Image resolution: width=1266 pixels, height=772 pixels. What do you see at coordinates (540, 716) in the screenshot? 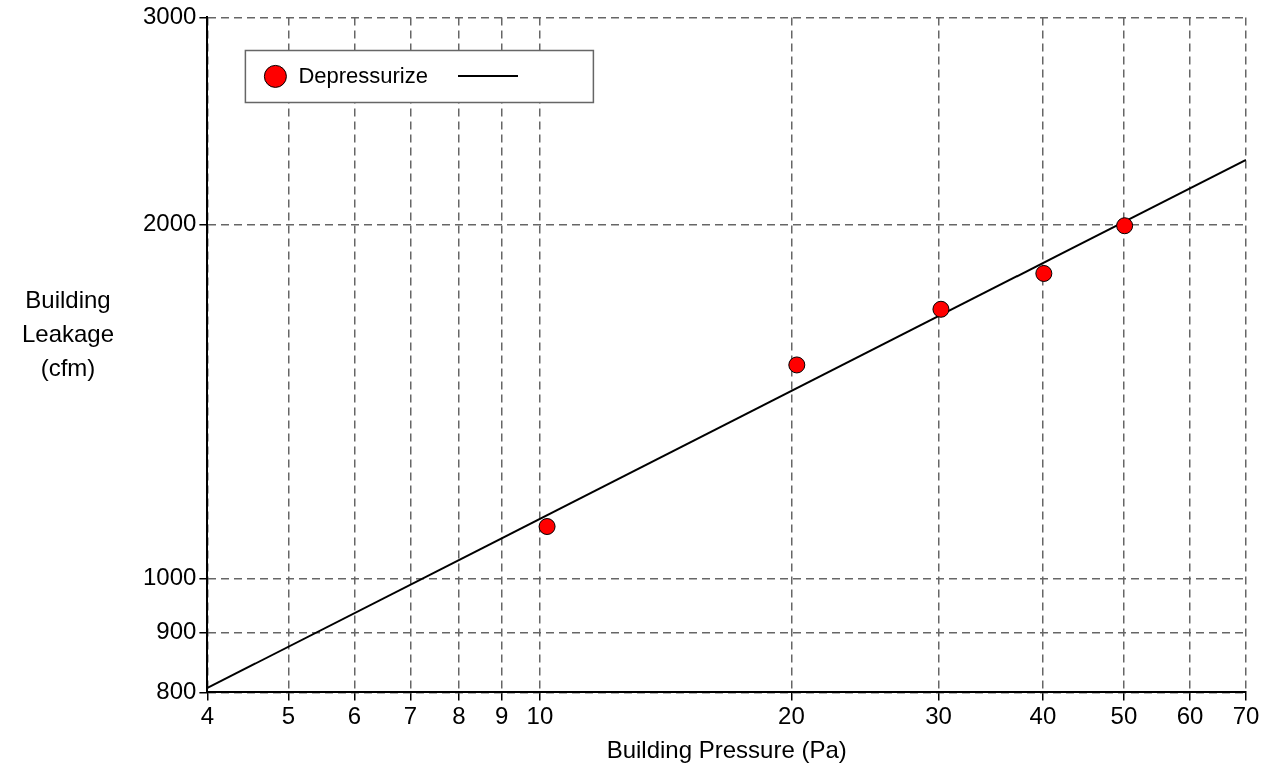
I see `x-tick-label: 10` at bounding box center [540, 716].